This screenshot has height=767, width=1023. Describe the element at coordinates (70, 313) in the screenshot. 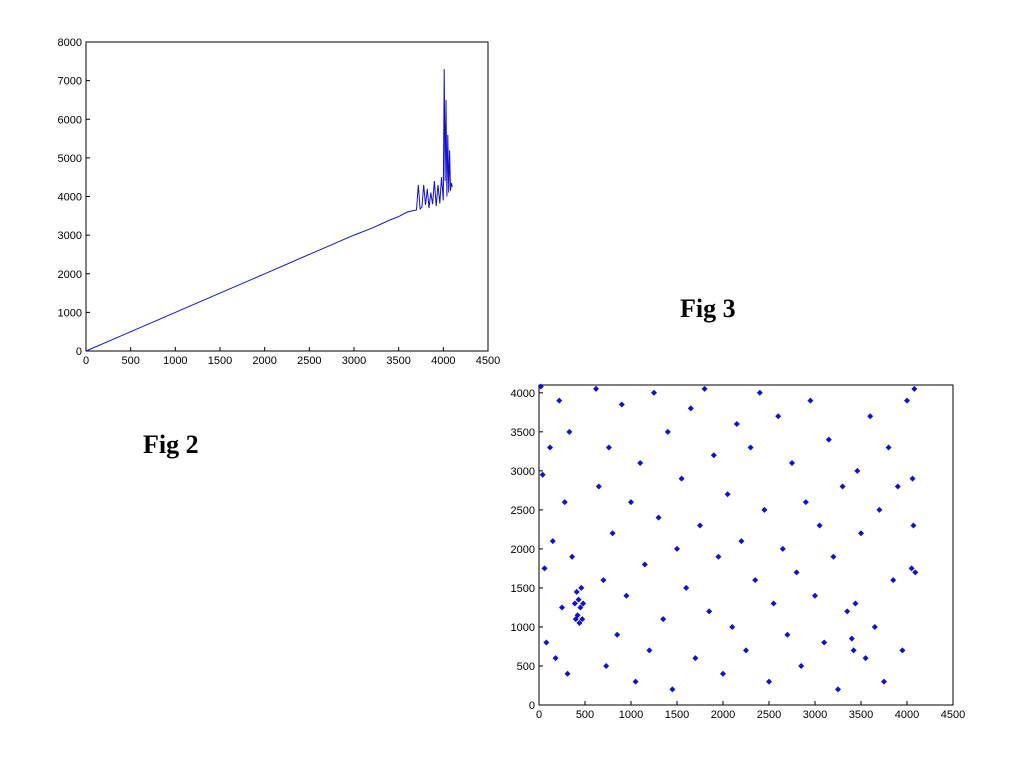

I see `fig2-y-tick-label: 1000` at that location.